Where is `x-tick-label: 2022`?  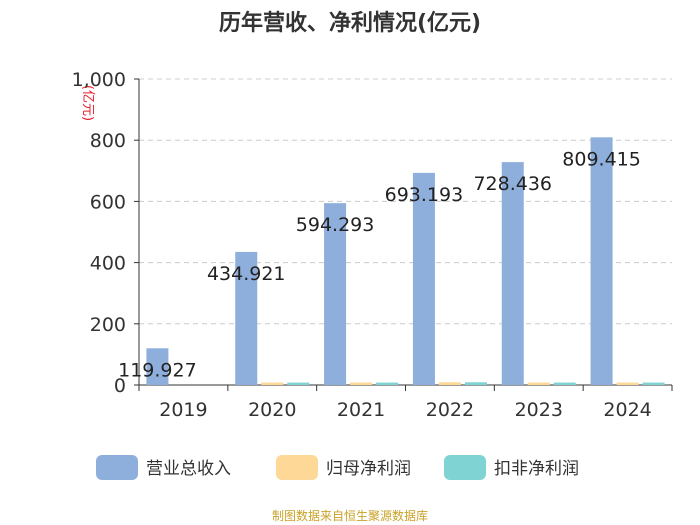
x-tick-label: 2022 is located at coordinates (450, 410).